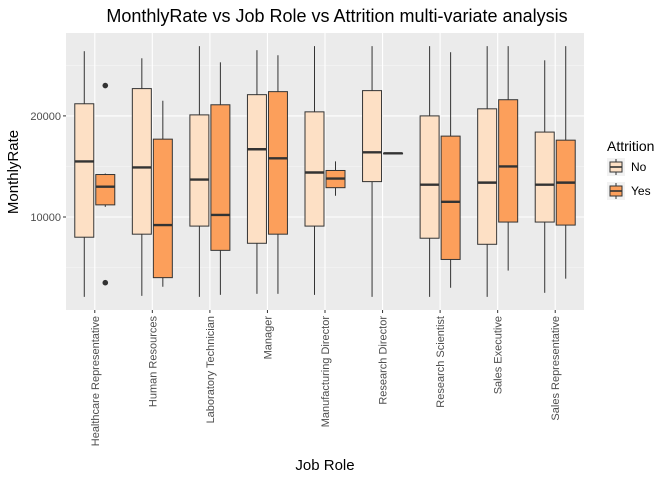 The image size is (672, 480). I want to click on legend-title: Attrition, so click(630, 146).